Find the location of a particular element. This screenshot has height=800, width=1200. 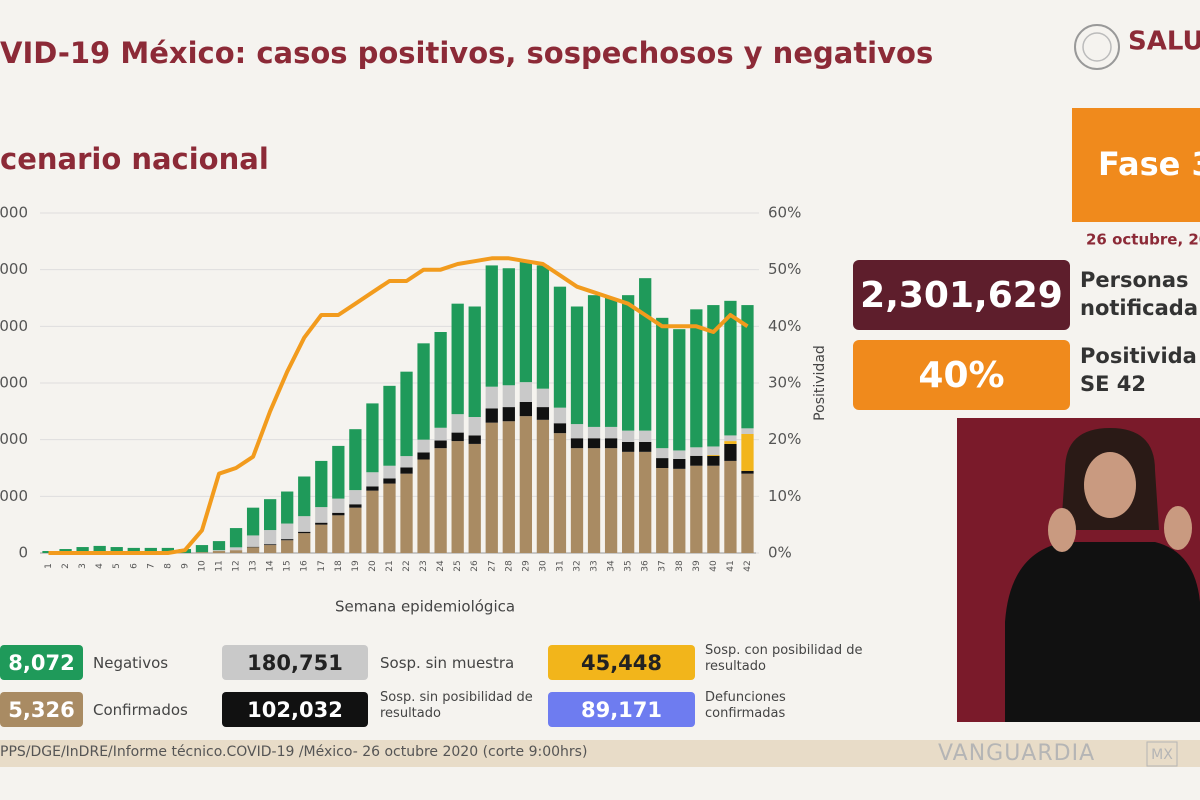

x-tick-label: 2 is located at coordinates (66, 566).